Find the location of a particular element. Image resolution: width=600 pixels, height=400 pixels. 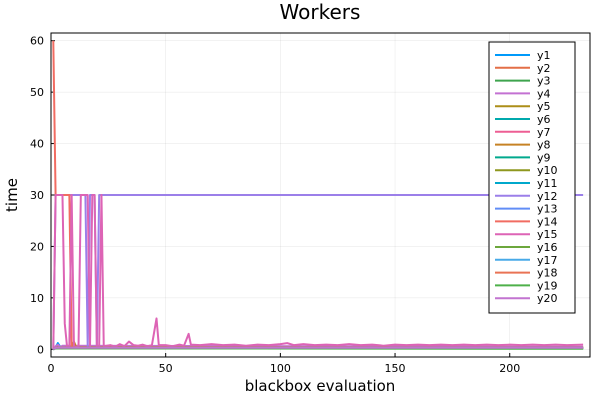

legend-label-y13: y13 is located at coordinates (547, 209).